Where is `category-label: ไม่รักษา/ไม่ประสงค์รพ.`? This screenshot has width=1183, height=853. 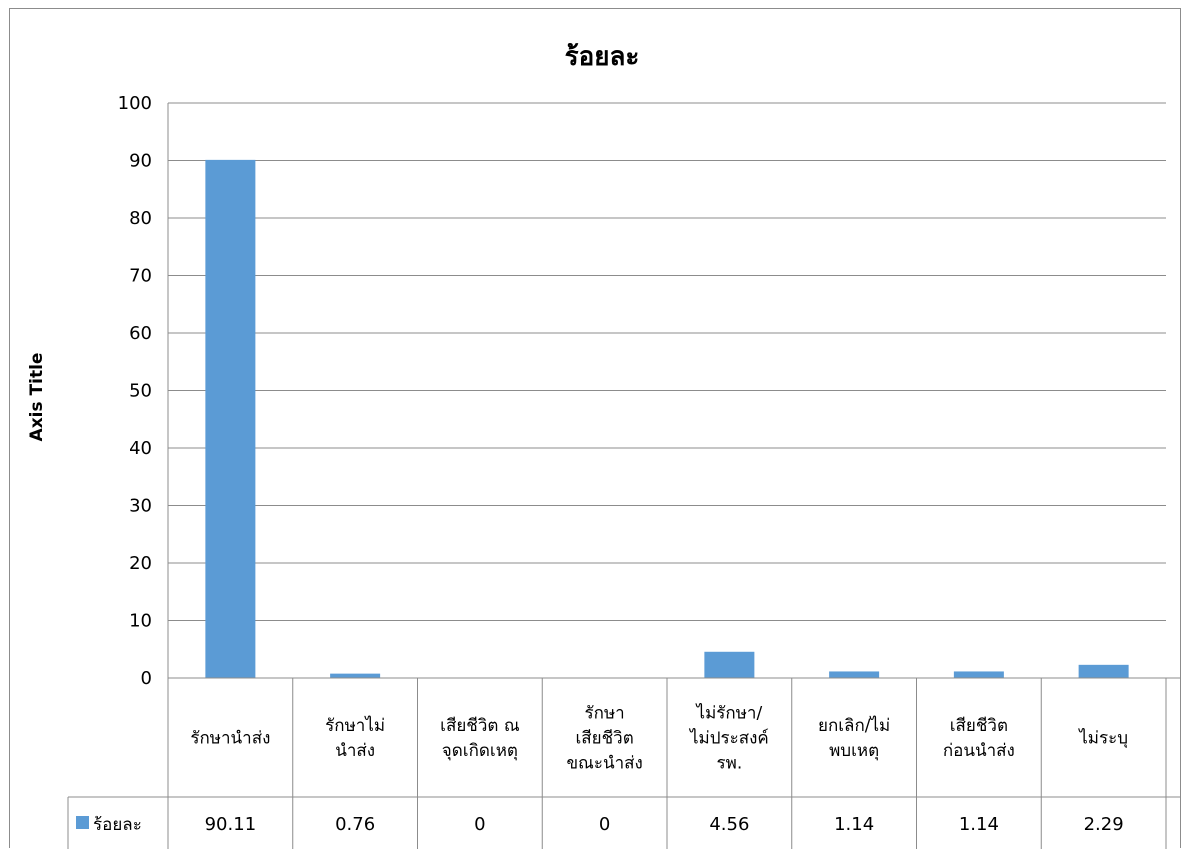 category-label: ไม่รักษา/ไม่ประสงค์รพ. is located at coordinates (728, 738).